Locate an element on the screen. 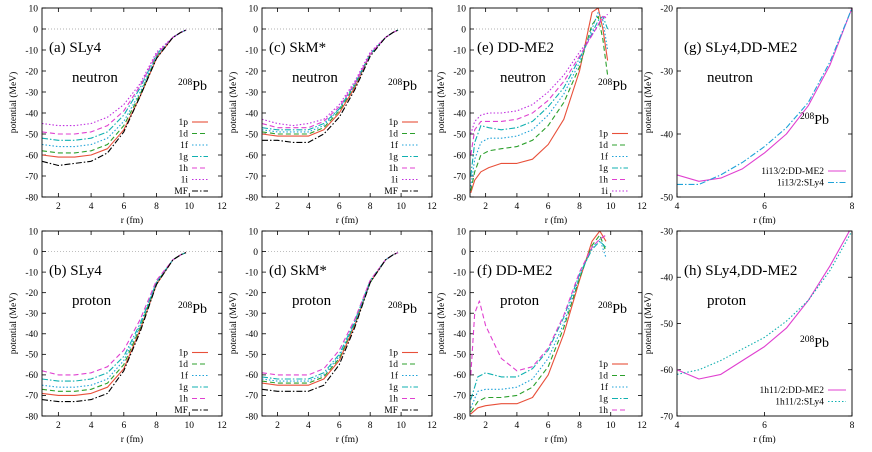 This screenshot has height=452, width=872. panel-title: (h) SLy4,DD-ME2 is located at coordinates (740, 271).